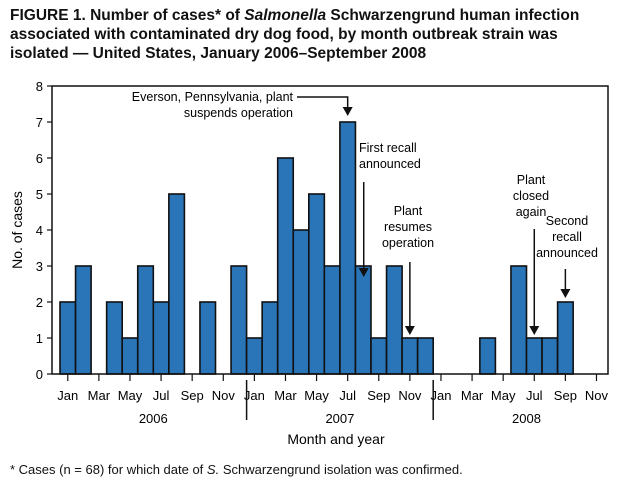  Describe the element at coordinates (410, 356) in the screenshot. I see `bar-nov-2007` at that location.